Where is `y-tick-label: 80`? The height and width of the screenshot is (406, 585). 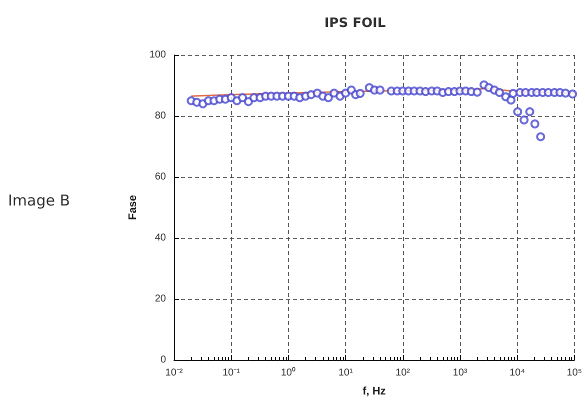
y-tick-label: 80 is located at coordinates (160, 116).